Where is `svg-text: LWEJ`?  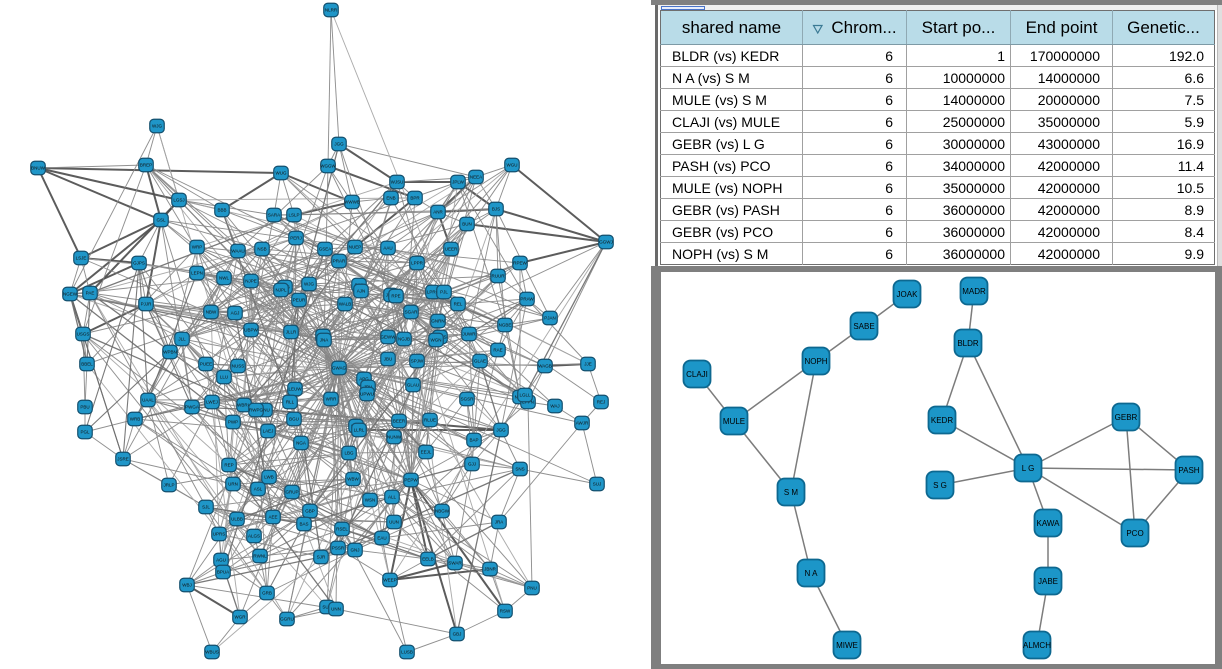
svg-text: LWEJ is located at coordinates (212, 402).